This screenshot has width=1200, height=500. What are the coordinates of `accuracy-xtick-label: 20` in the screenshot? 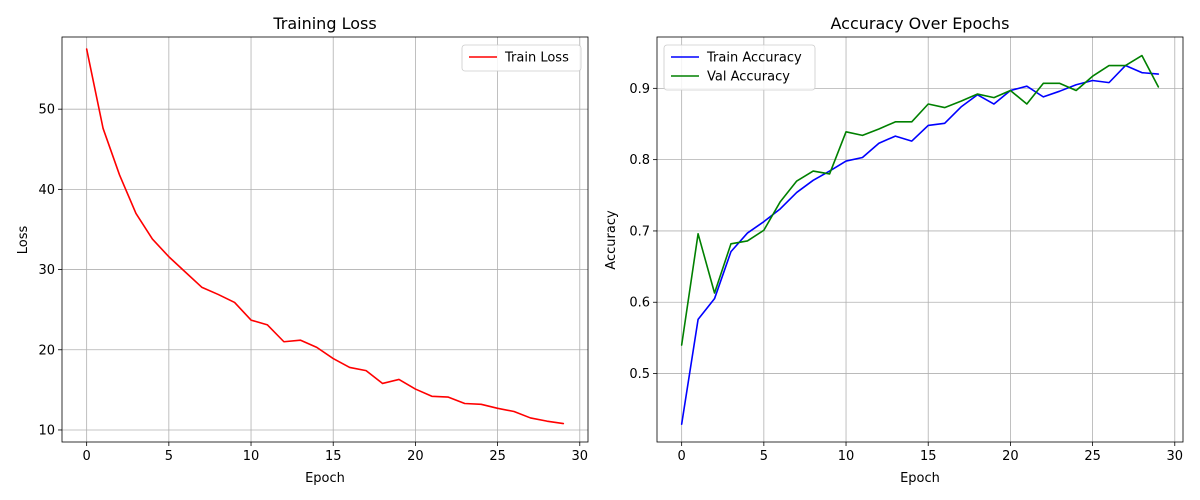 It's located at (1010, 456).